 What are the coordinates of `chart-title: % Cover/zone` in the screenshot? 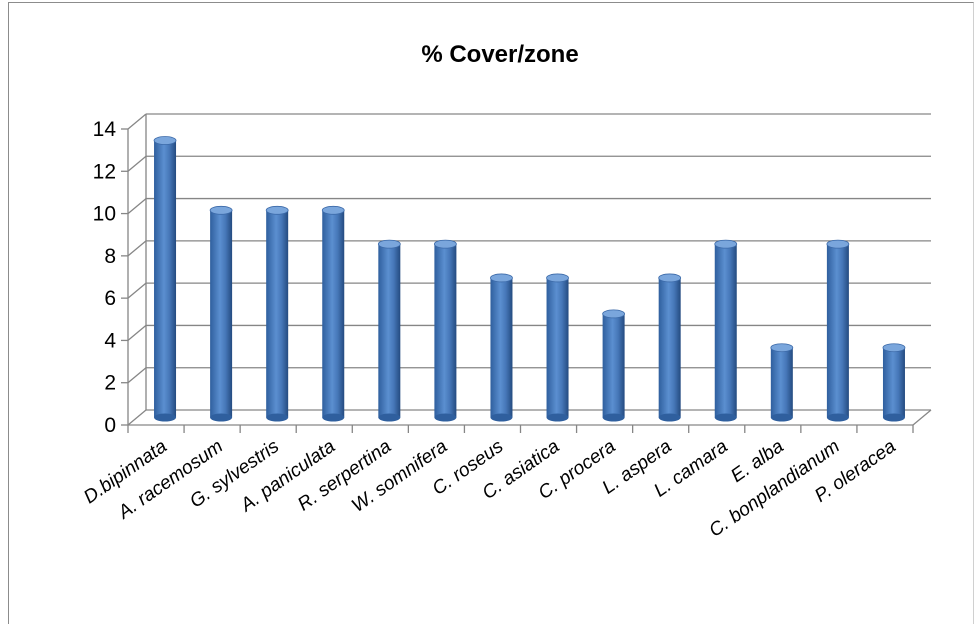 It's located at (499, 54).